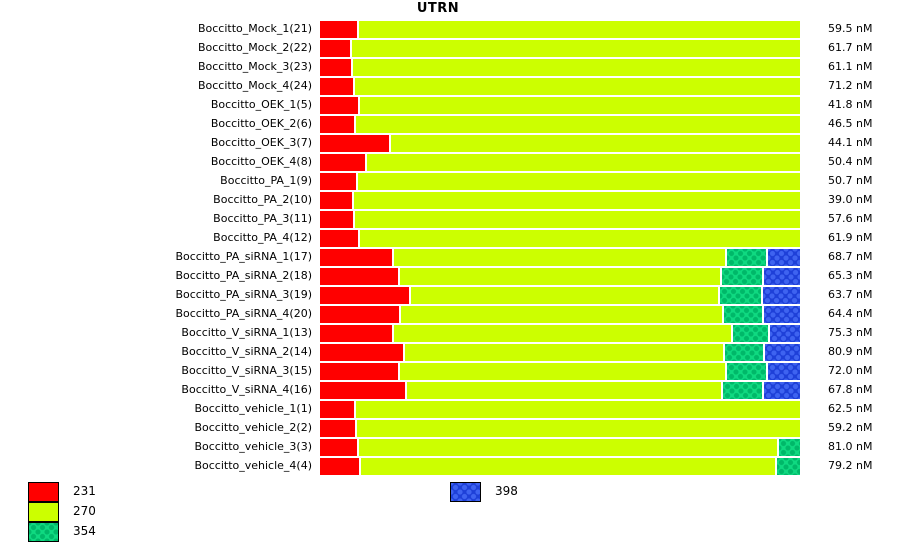  What do you see at coordinates (506, 491) in the screenshot?
I see `legend-label-398: 398` at bounding box center [506, 491].